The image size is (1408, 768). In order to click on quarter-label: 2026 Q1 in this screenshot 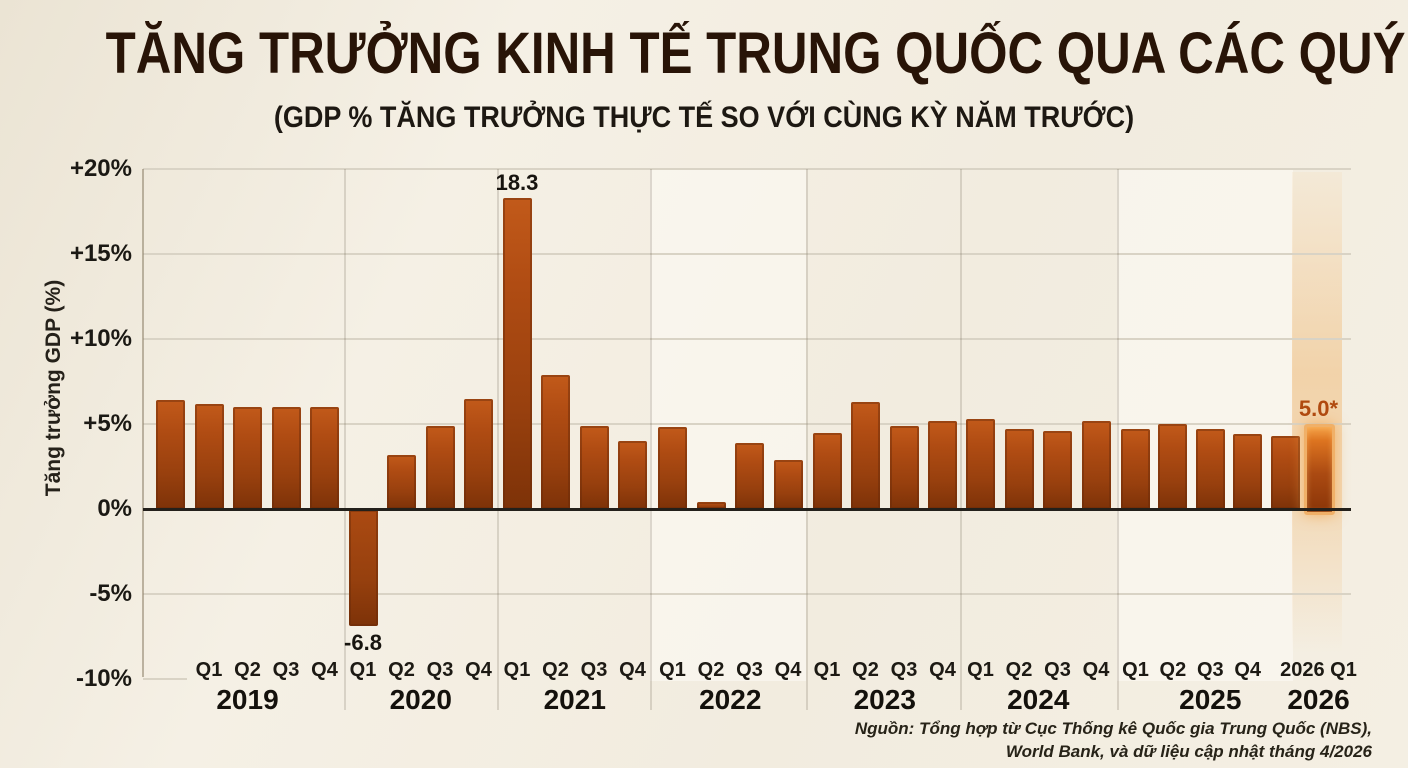, I will do `click(1318, 670)`.